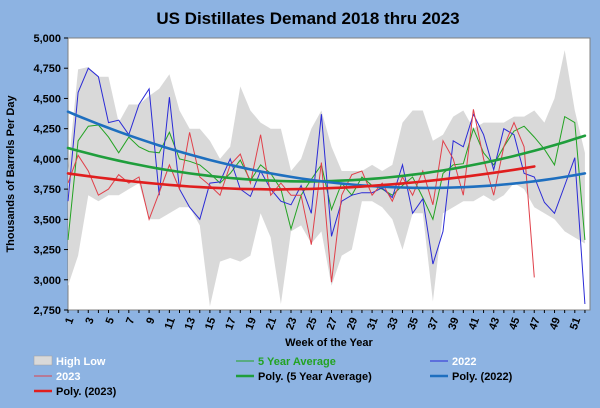 The height and width of the screenshot is (408, 600). What do you see at coordinates (47, 220) in the screenshot?
I see `y-tick-label: 3,500` at bounding box center [47, 220].